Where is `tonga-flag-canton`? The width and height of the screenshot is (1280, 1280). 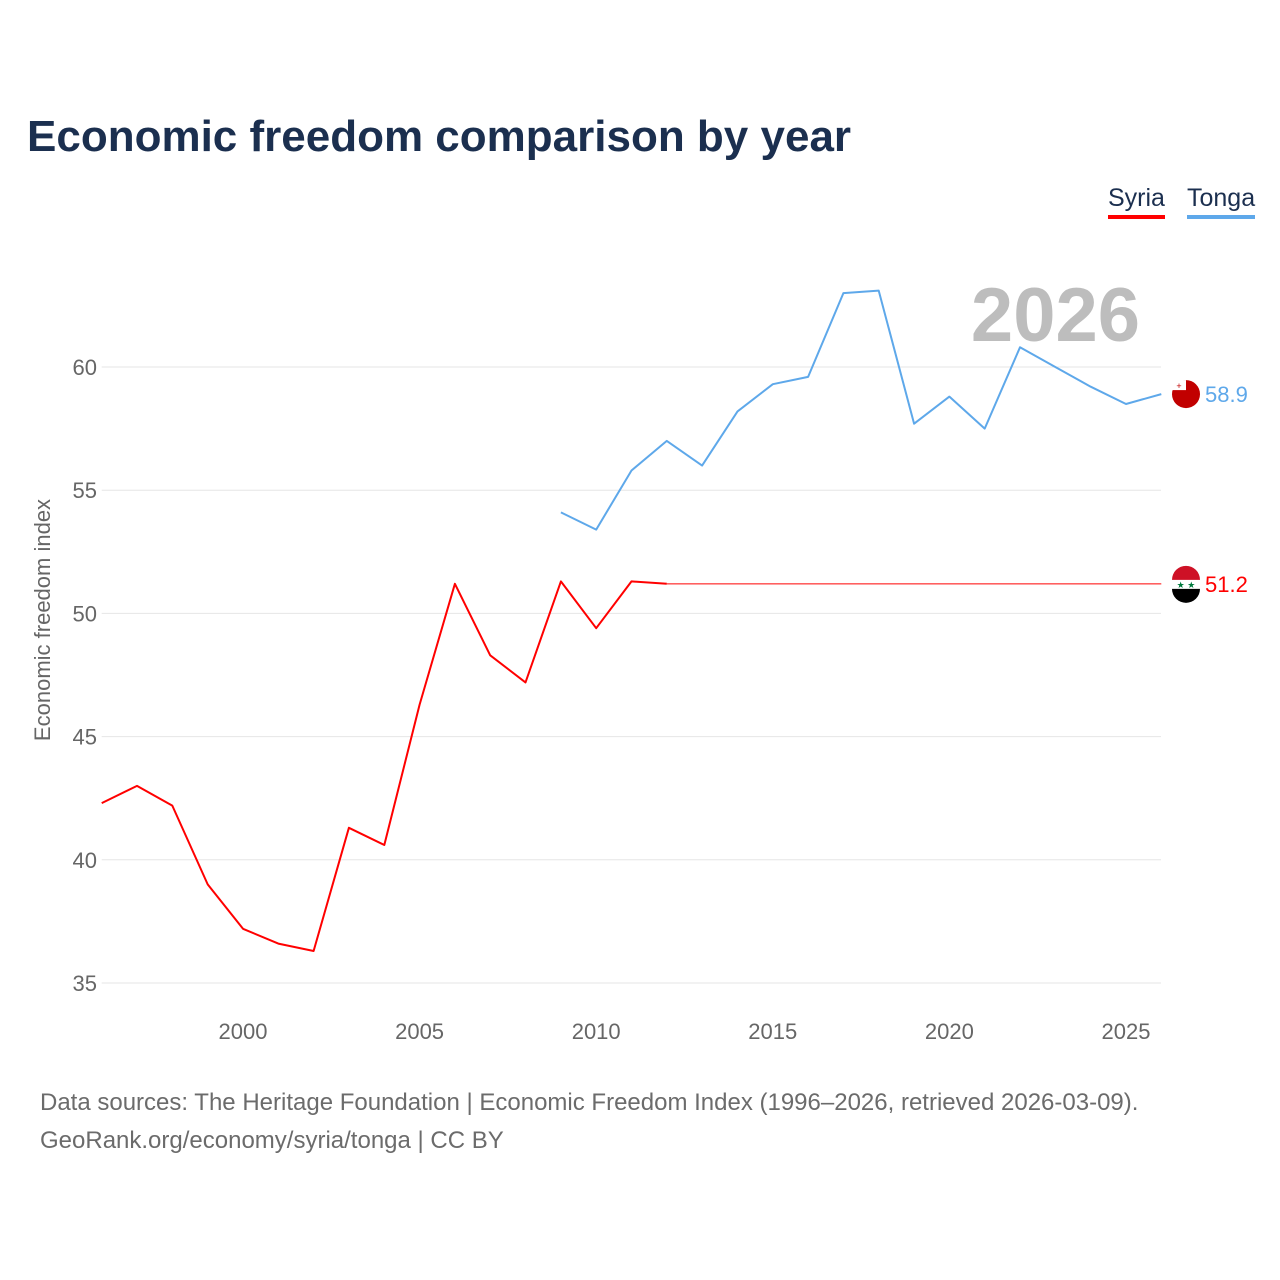 tonga-flag-canton is located at coordinates (1179, 385).